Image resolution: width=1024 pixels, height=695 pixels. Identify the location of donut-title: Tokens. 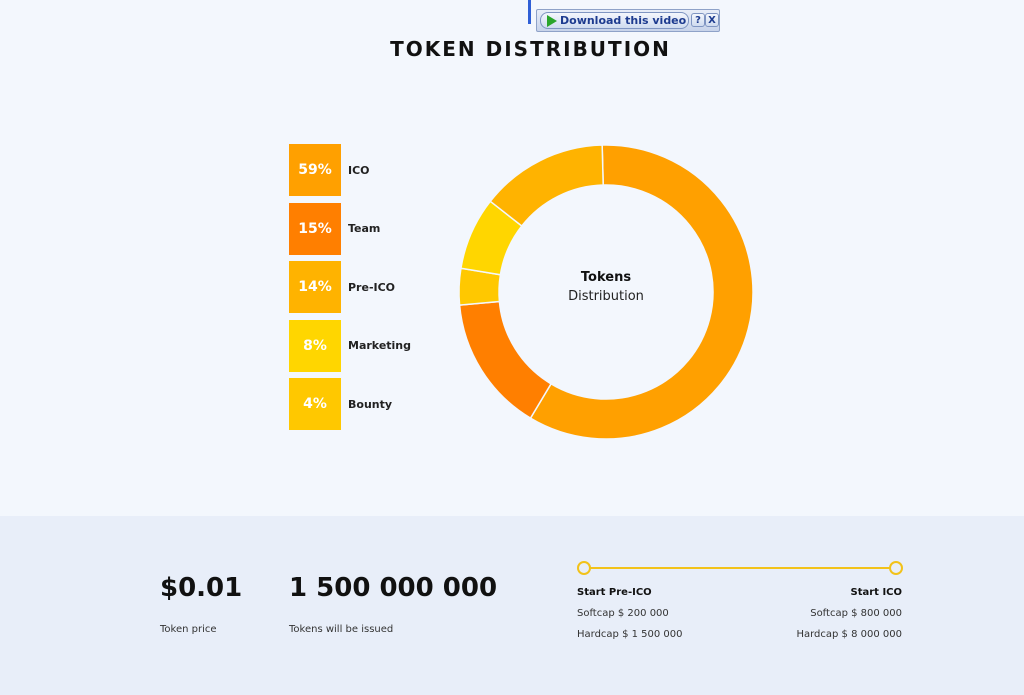
(606, 277).